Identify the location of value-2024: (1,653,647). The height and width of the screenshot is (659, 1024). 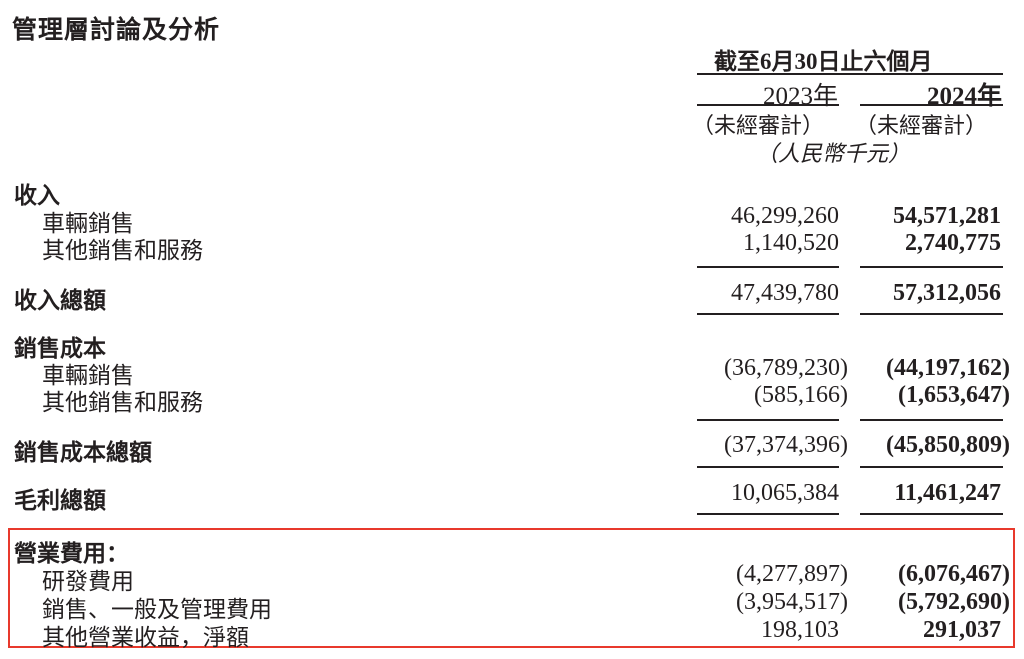
(954, 395).